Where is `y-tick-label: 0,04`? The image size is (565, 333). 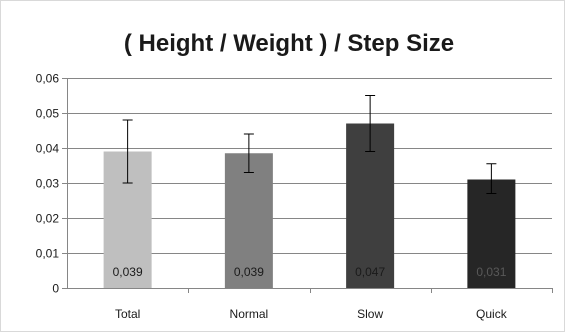 y-tick-label: 0,04 is located at coordinates (48, 149).